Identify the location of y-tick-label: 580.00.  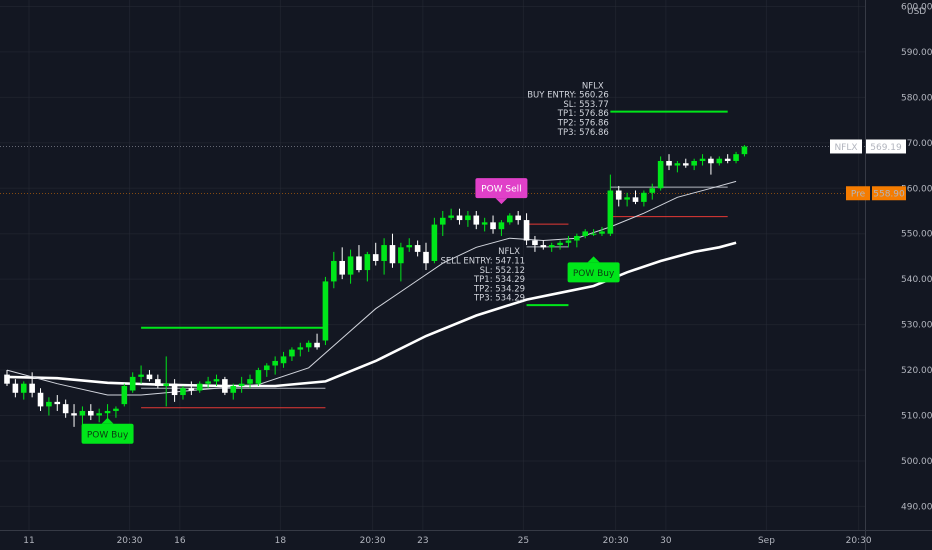
(916, 98).